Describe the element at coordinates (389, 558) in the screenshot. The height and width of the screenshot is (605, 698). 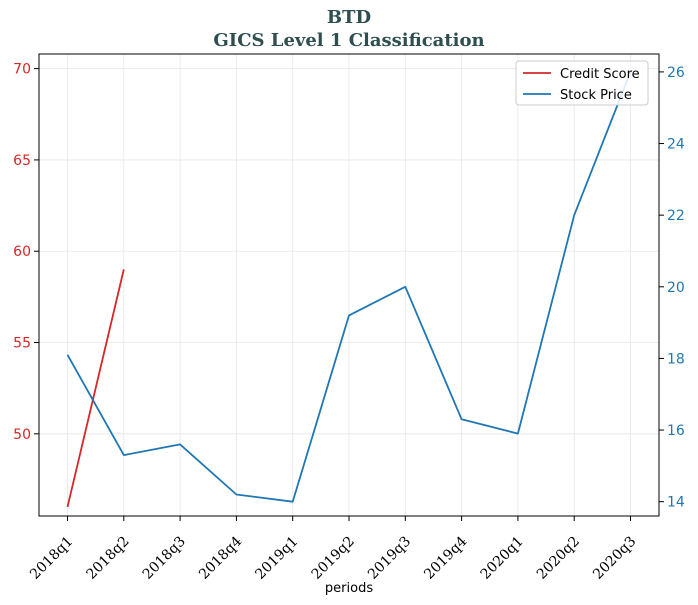
I see `x-tick-label: 2019q3` at that location.